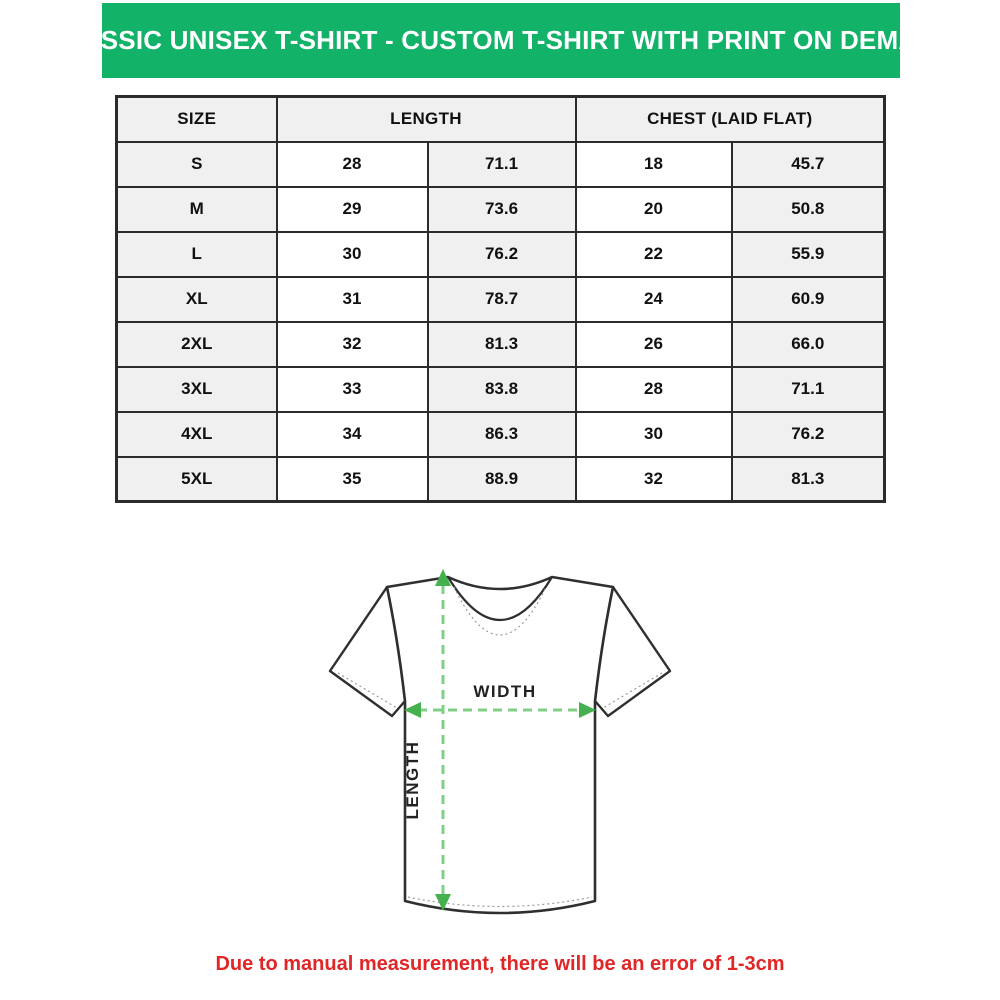  Describe the element at coordinates (653, 389) in the screenshot. I see `chest-in-cell: 28` at that location.